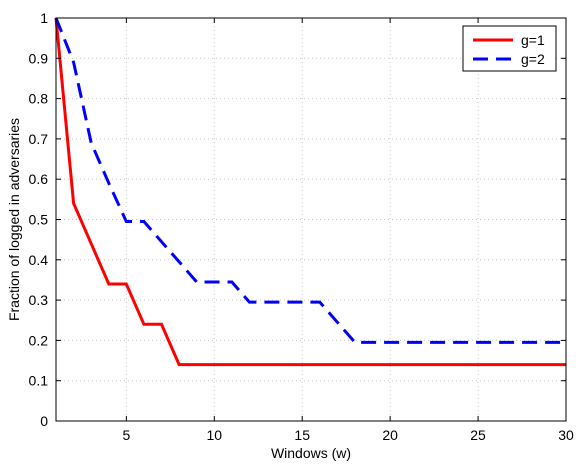 This screenshot has height=470, width=581. What do you see at coordinates (14, 219) in the screenshot?
I see `y-axis-label: Fraction of logged in adversaries` at bounding box center [14, 219].